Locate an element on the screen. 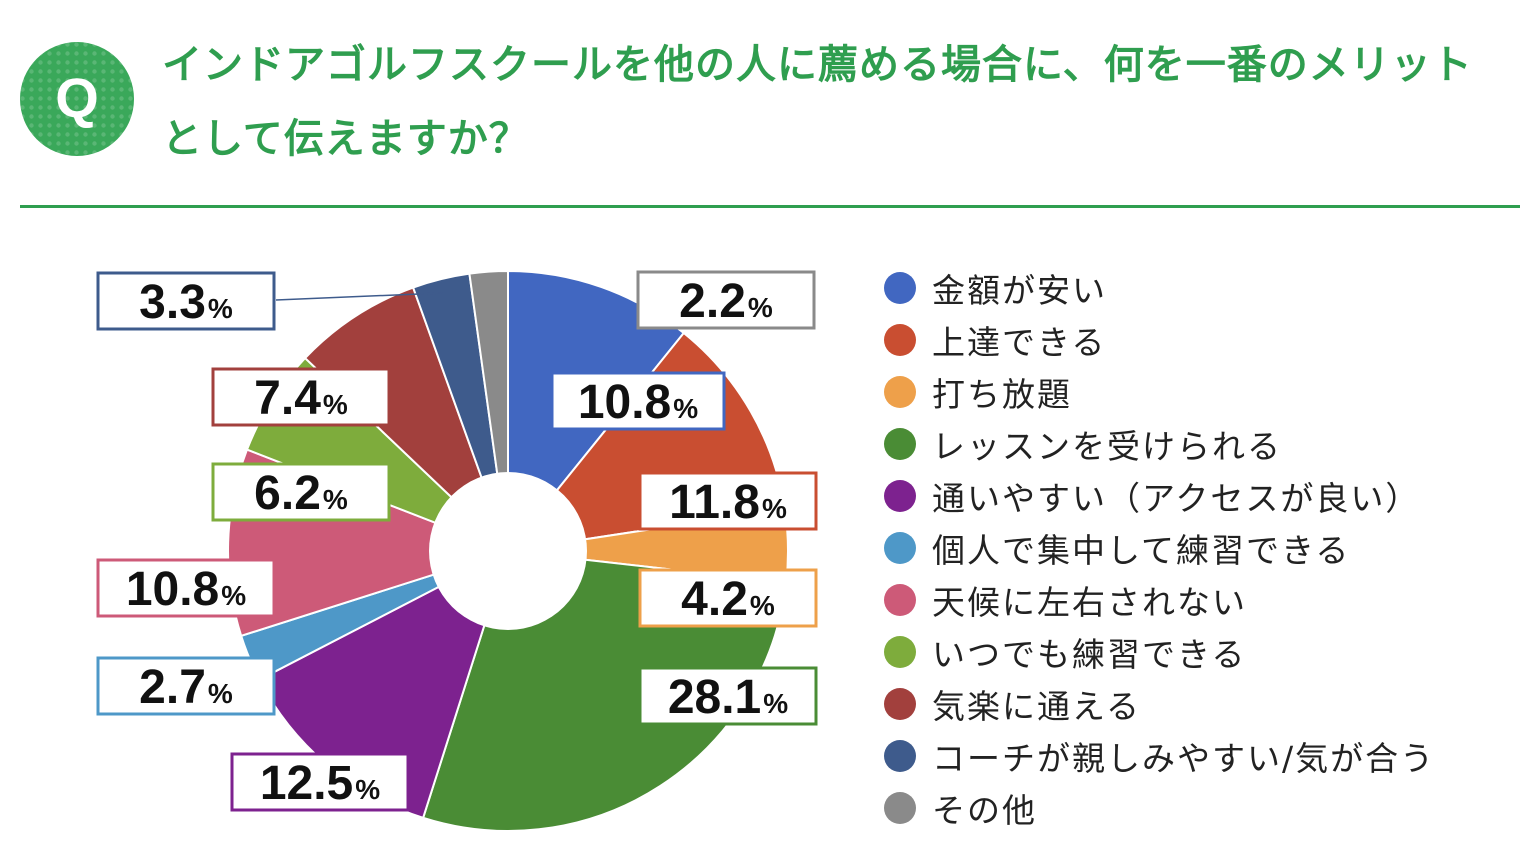 Image resolution: width=1540 pixels, height=854 pixels. data-label-8: 6.2% is located at coordinates (301, 493).